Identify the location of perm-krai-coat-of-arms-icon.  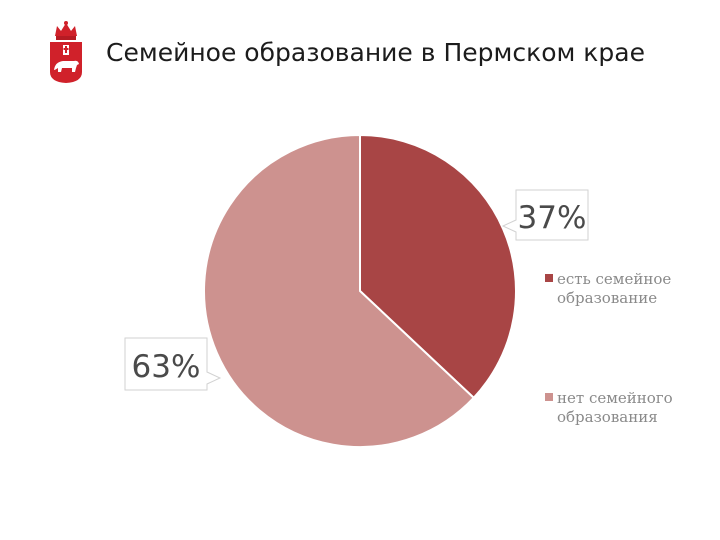
(66, 52).